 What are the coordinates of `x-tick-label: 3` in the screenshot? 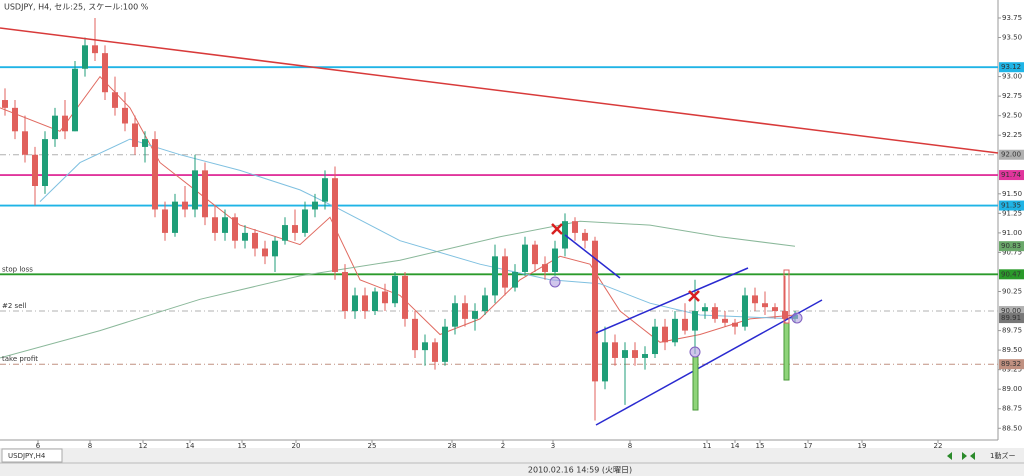 It's located at (553, 446).